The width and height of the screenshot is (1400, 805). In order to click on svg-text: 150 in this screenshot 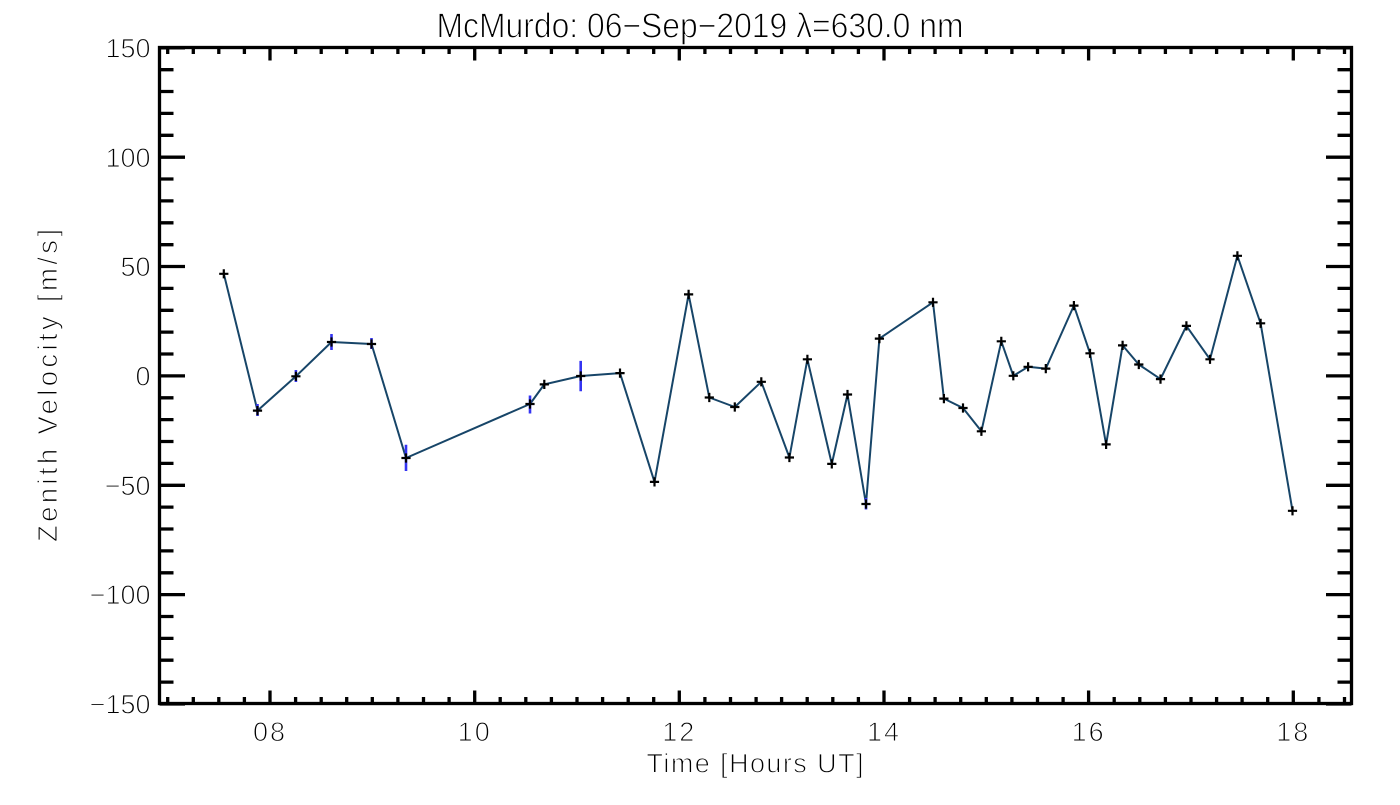, I will do `click(127, 48)`.